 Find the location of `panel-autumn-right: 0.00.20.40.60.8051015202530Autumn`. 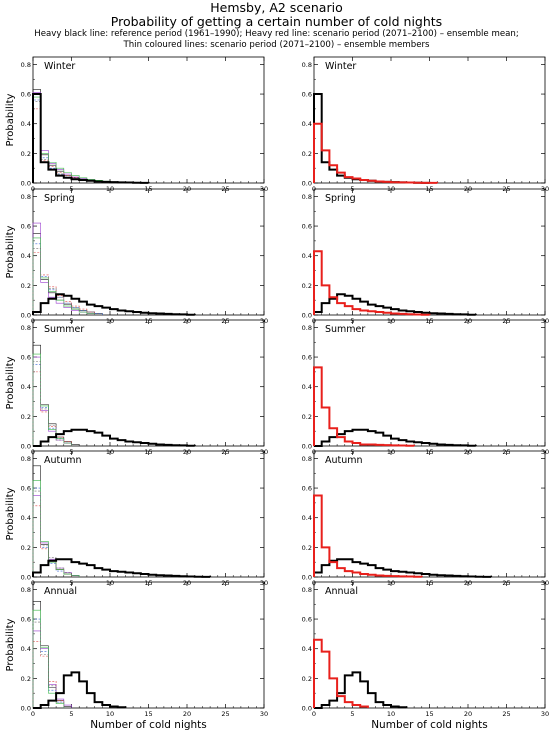

panel-autumn-right: 0.00.20.40.60.8051015202530Autumn is located at coordinates (425, 518).